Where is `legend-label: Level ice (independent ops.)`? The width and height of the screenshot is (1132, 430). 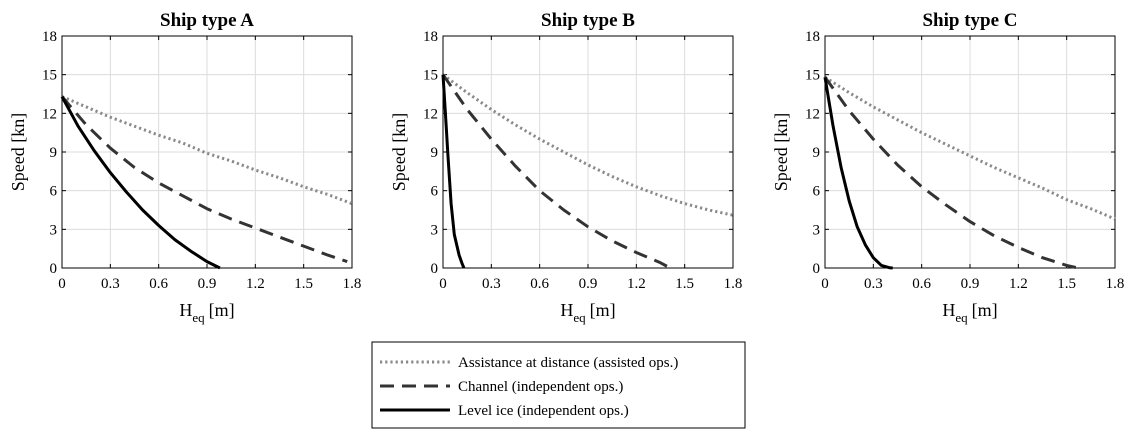 legend-label: Level ice (independent ops.) is located at coordinates (543, 411).